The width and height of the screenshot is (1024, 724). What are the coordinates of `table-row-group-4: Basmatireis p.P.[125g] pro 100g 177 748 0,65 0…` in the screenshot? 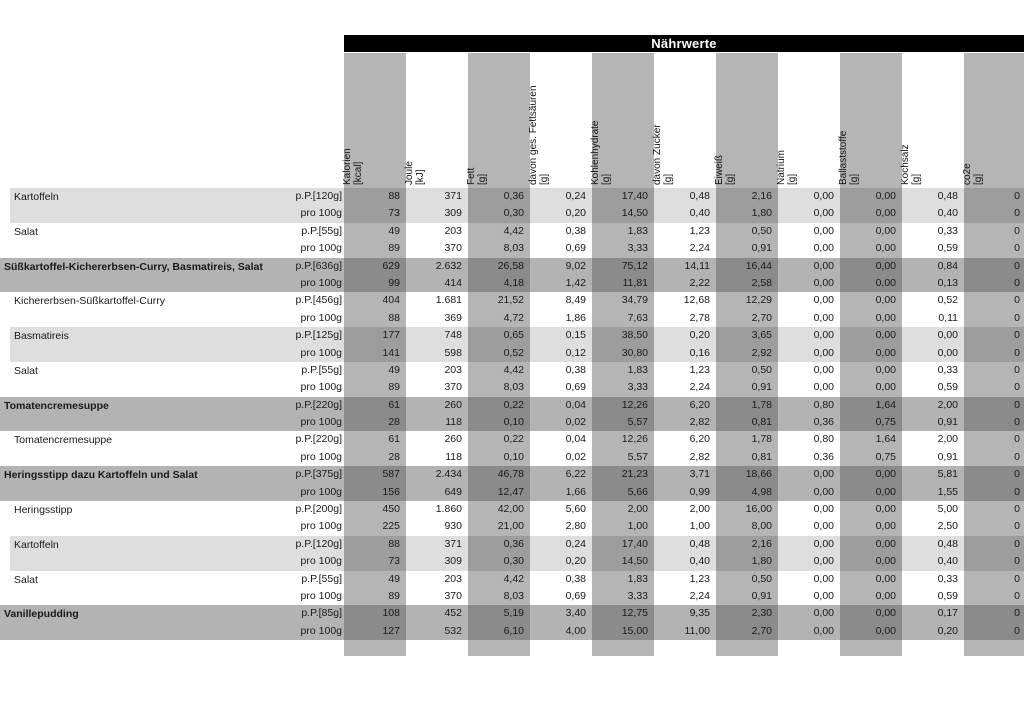 It's located at (512, 344).